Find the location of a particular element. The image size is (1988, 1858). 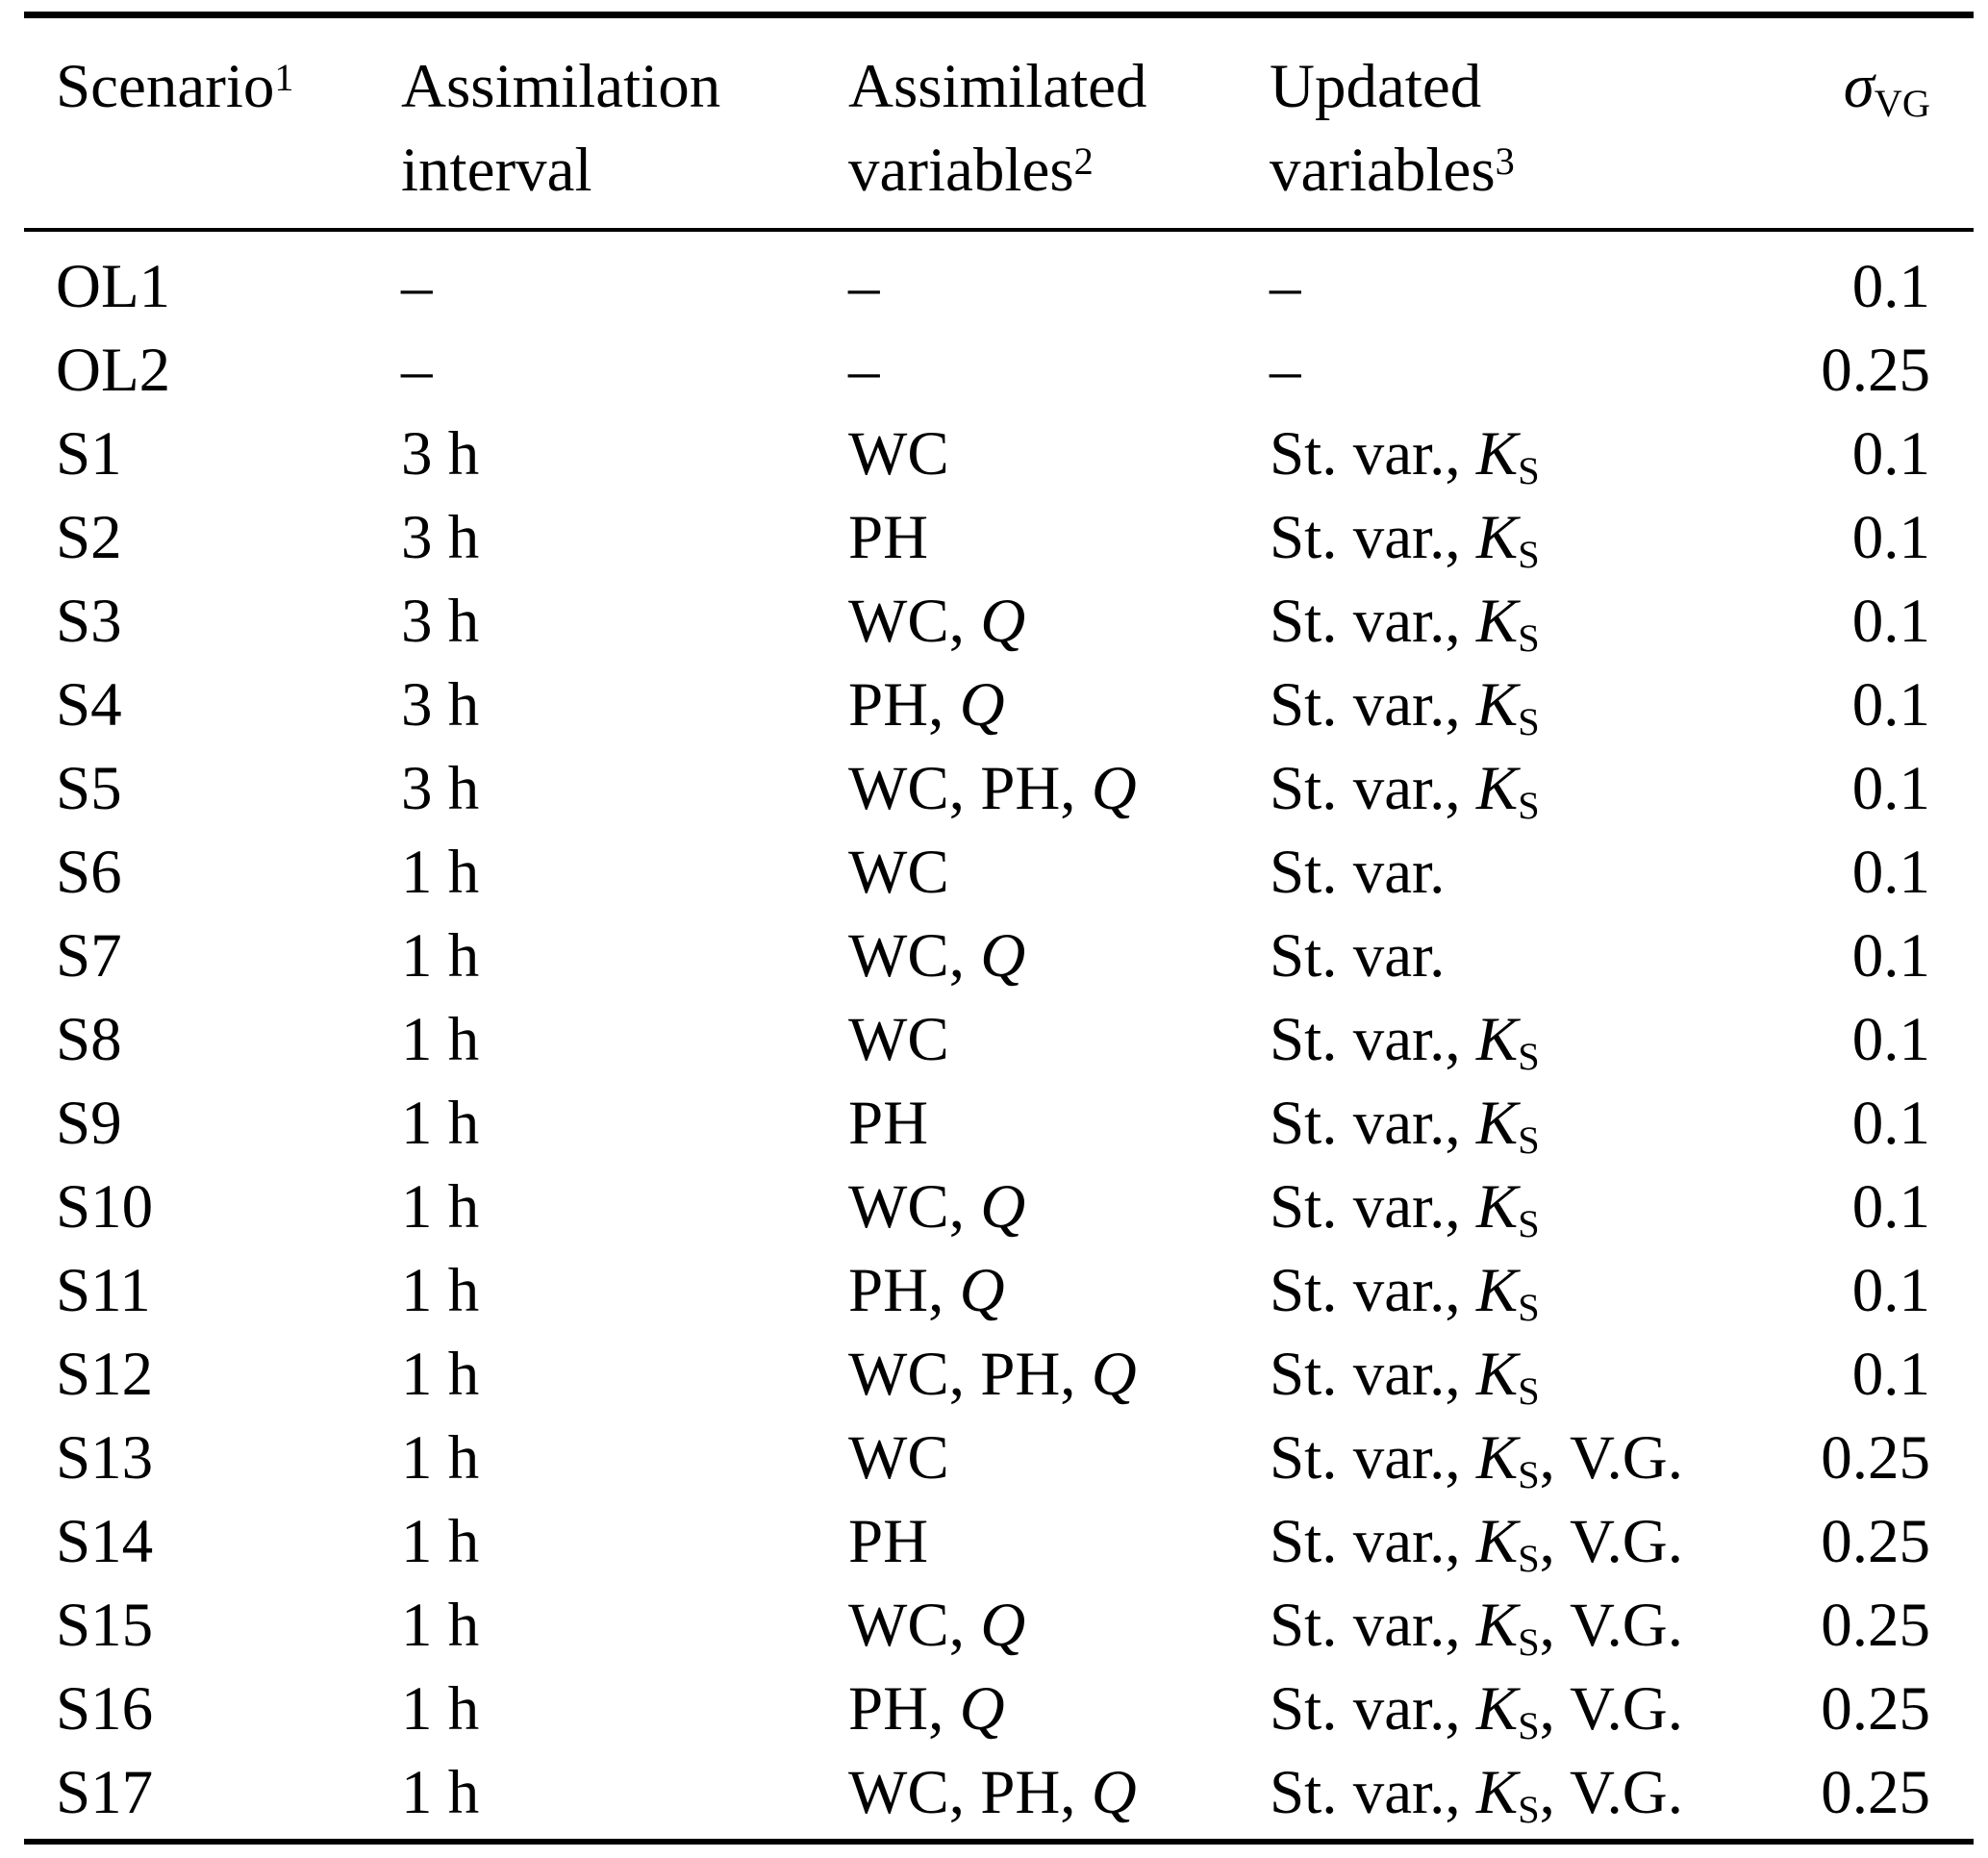

column-header-interval: Assimilation interval is located at coordinates (624, 129).